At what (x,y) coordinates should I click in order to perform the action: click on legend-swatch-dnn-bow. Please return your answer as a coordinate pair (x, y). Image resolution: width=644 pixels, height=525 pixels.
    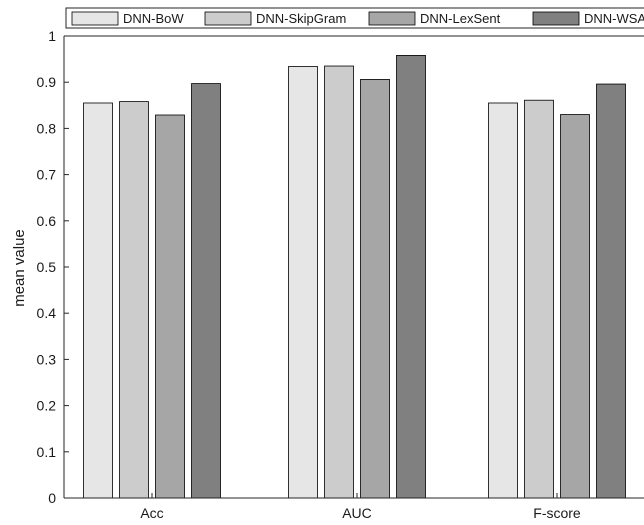
    Looking at the image, I should click on (95, 18).